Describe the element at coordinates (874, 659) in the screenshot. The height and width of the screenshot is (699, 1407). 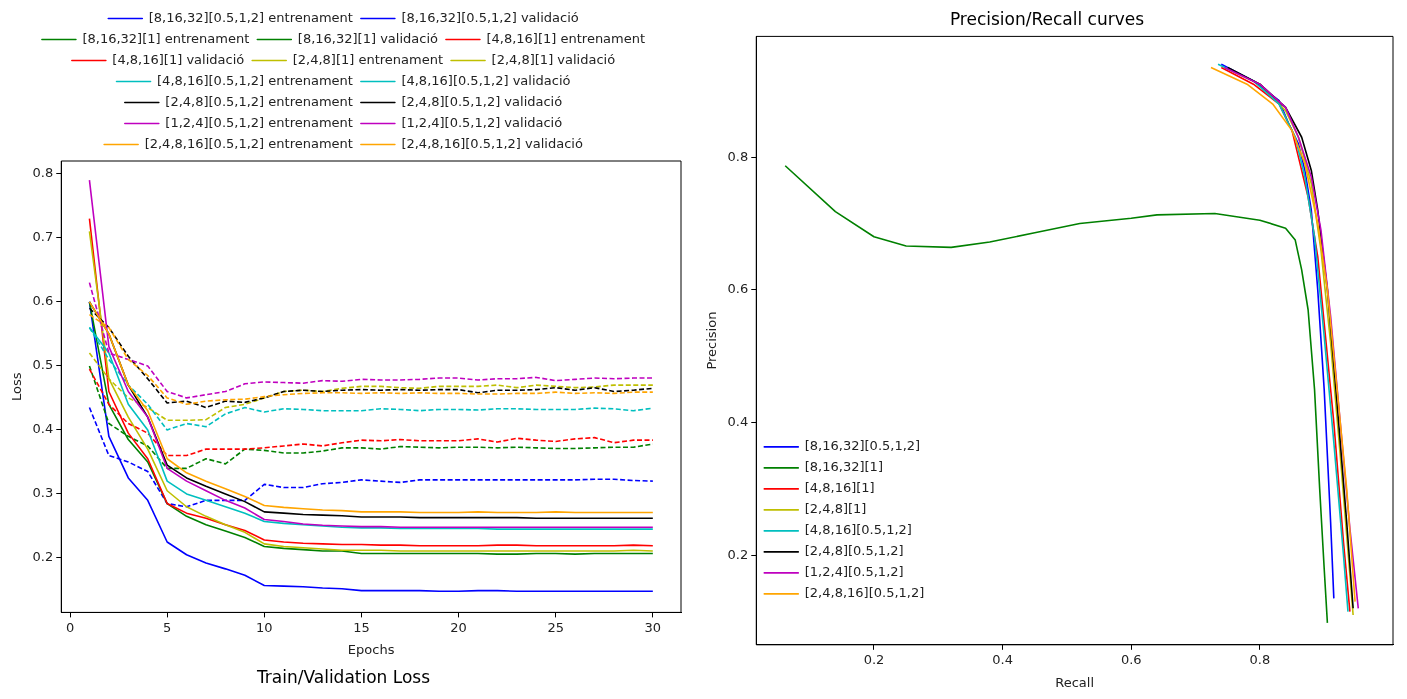
I see `x-tick-label: 0.2` at that location.